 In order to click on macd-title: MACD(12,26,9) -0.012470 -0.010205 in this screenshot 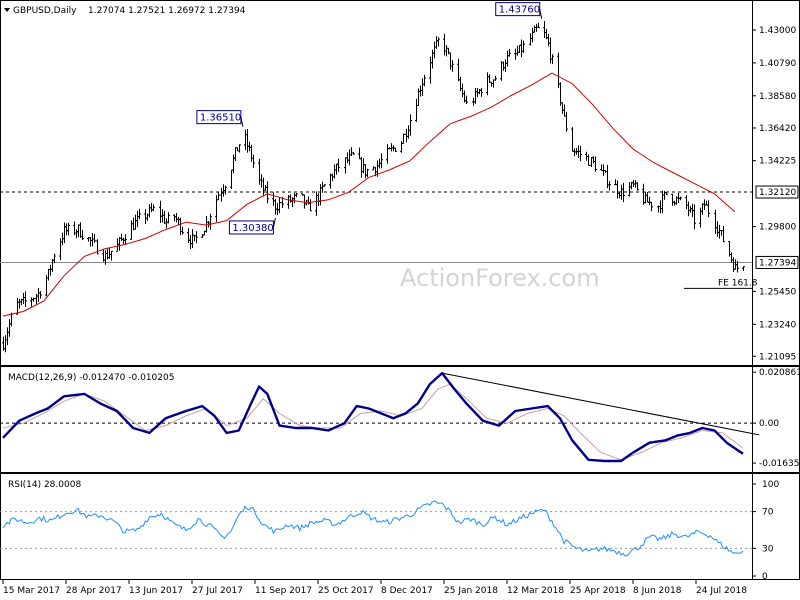, I will do `click(91, 378)`.